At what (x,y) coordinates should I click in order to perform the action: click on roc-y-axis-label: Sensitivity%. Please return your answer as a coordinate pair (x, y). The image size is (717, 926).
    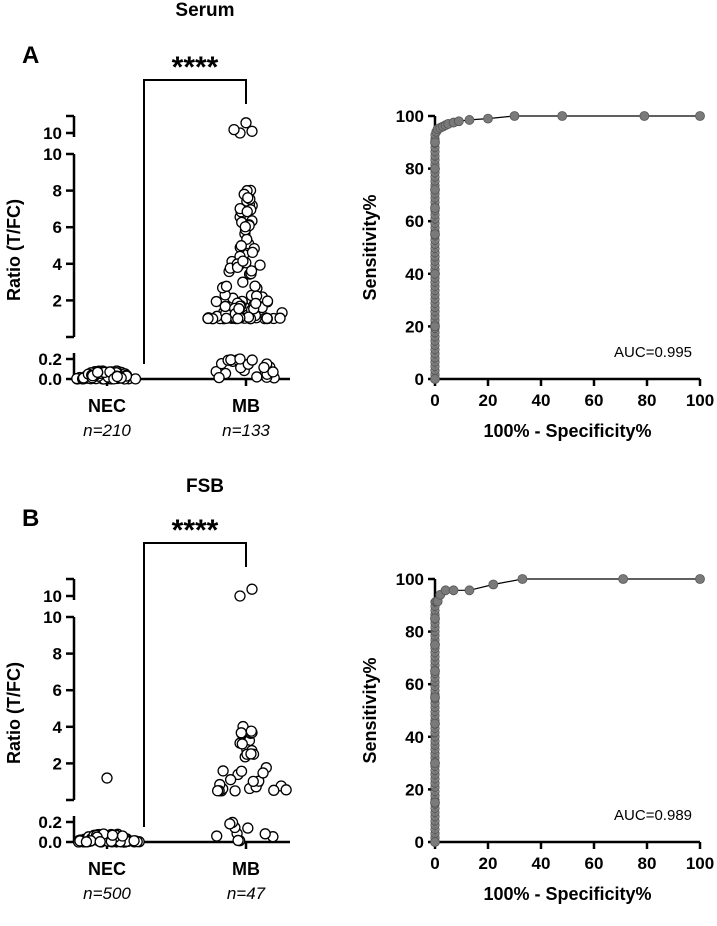
    Looking at the image, I should click on (370, 247).